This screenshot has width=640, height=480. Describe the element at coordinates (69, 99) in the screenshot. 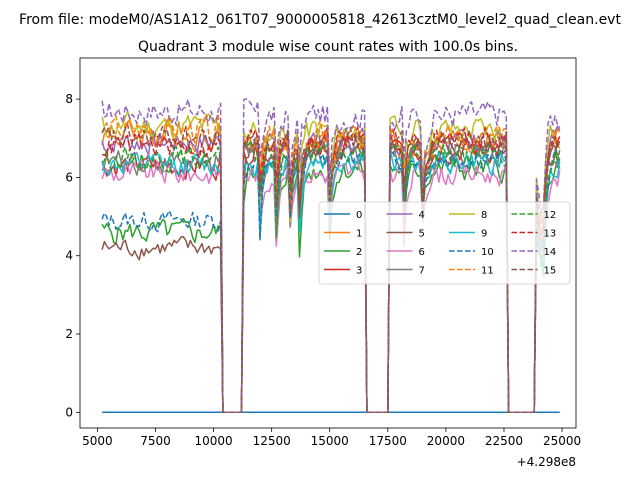

I see `y-tick-label: 8` at that location.